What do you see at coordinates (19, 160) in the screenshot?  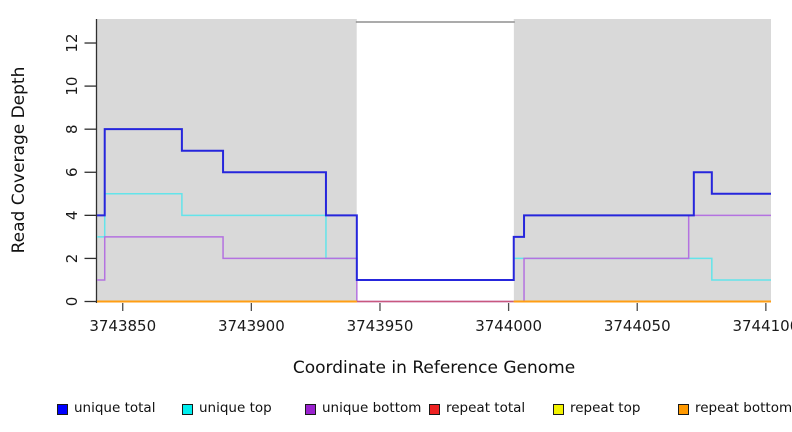 I see `y-axis-title: Read Coverage Depth` at bounding box center [19, 160].